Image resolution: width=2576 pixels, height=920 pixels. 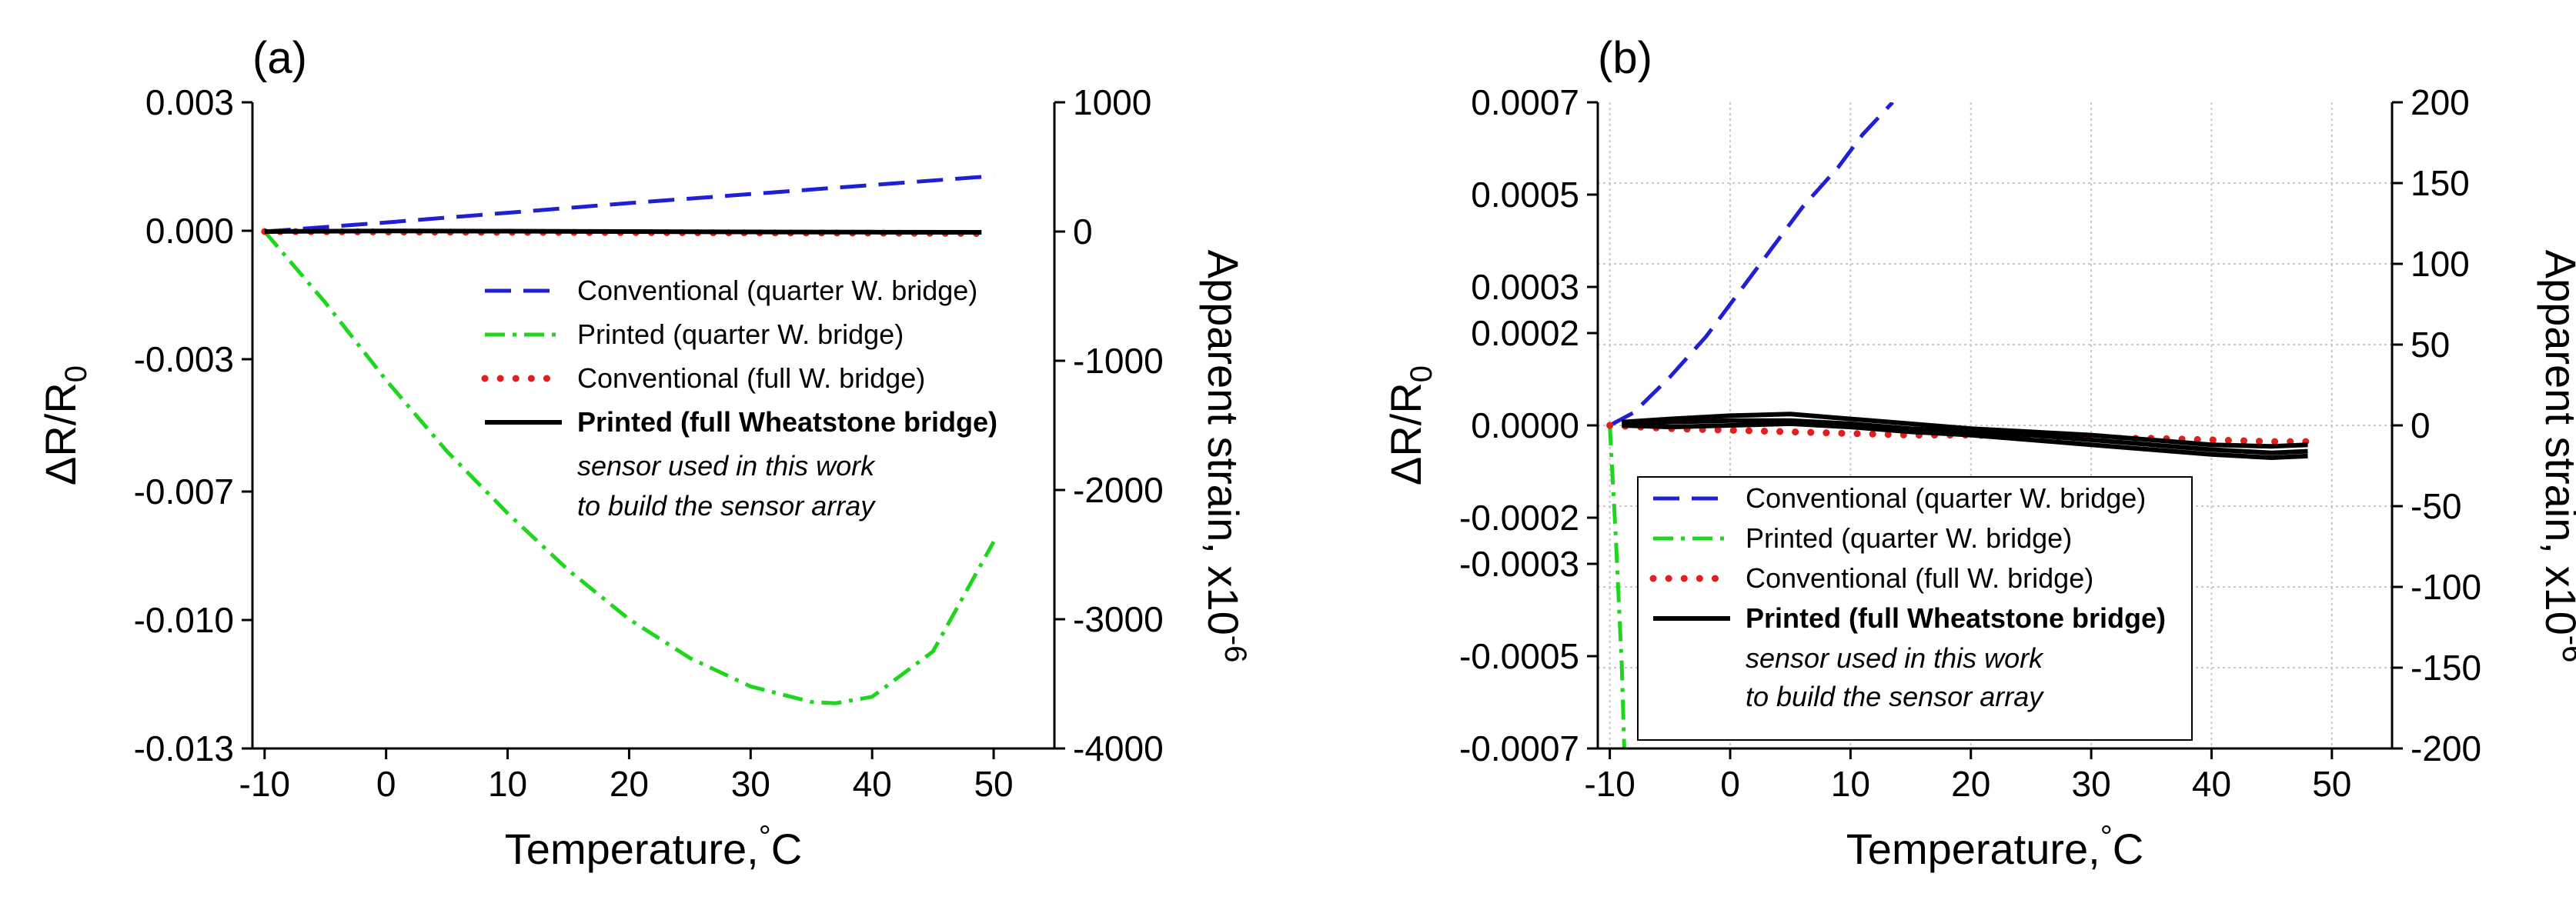 I want to click on y-left-tick-label: 0.0002, so click(x=1525, y=333).